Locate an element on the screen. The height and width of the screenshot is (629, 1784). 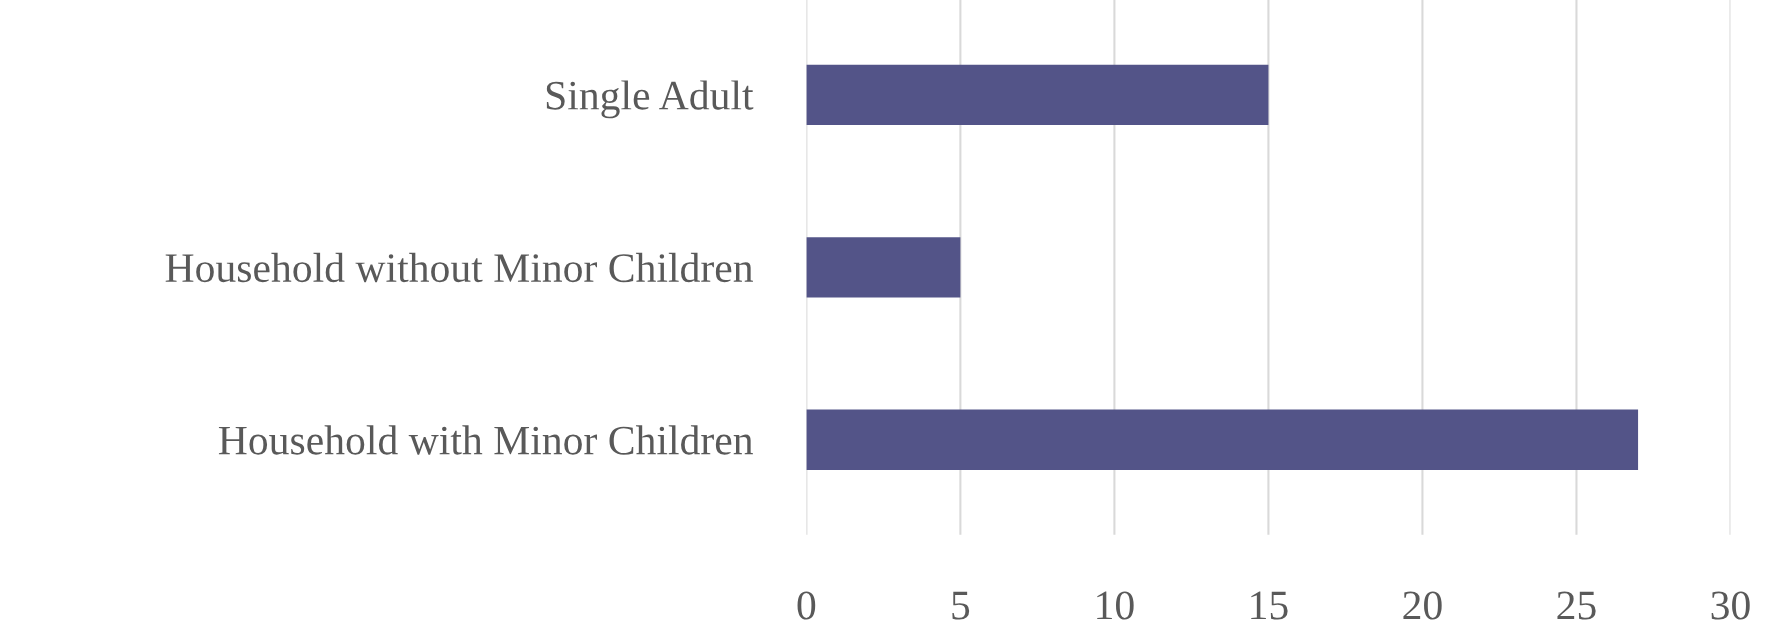
x-tick-label: 25 is located at coordinates (1576, 605).